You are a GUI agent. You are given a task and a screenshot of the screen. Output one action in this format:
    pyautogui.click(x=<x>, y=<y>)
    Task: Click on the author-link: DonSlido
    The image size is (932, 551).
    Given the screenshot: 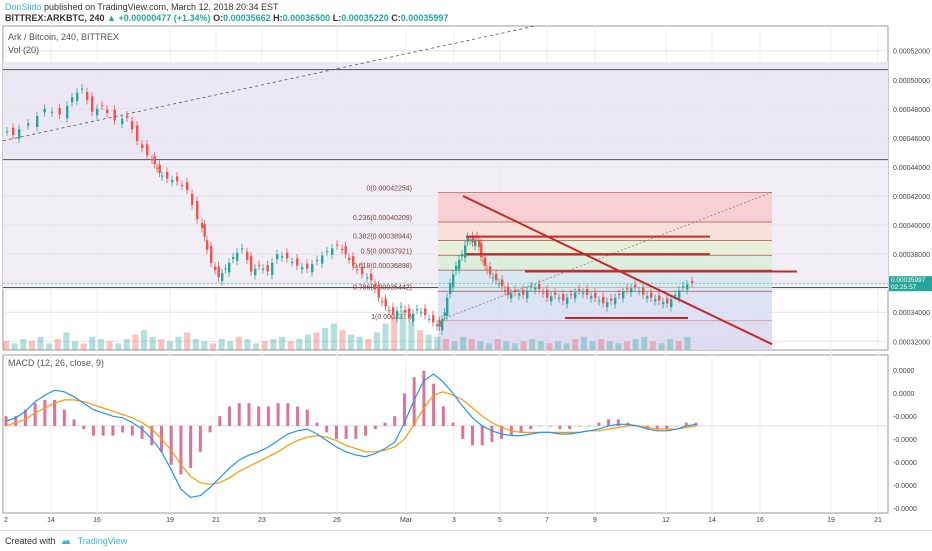 What is the action you would take?
    pyautogui.click(x=23, y=7)
    